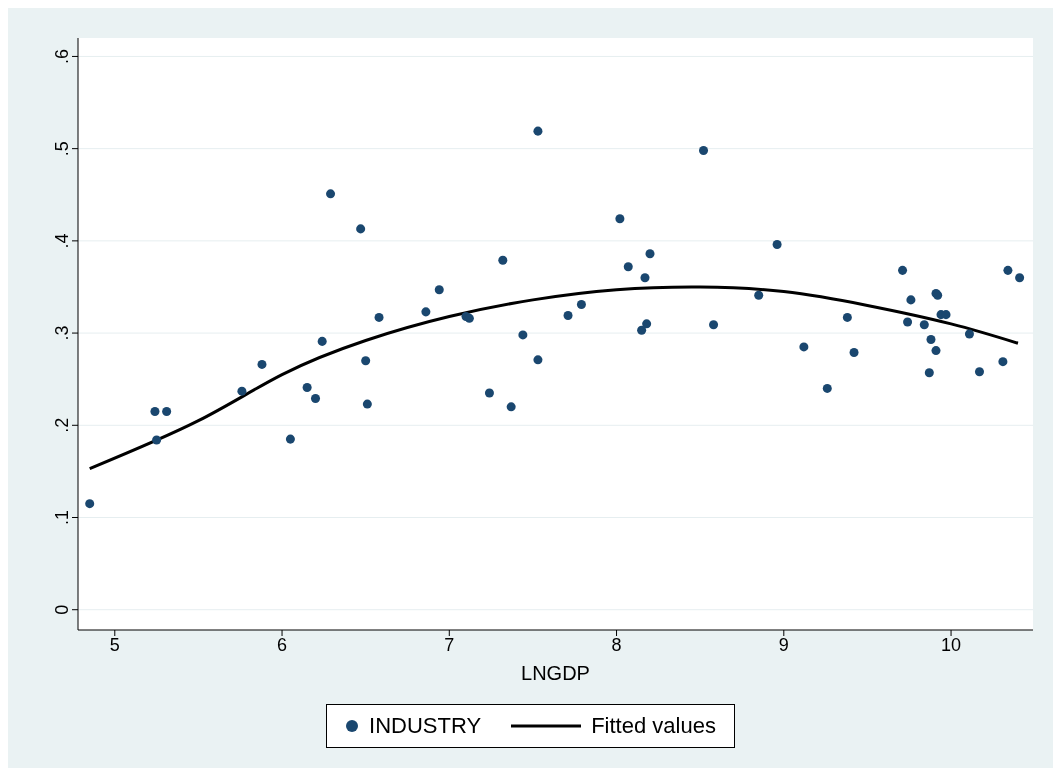 The width and height of the screenshot is (1063, 778). I want to click on legend-label: INDUSTRY, so click(425, 726).